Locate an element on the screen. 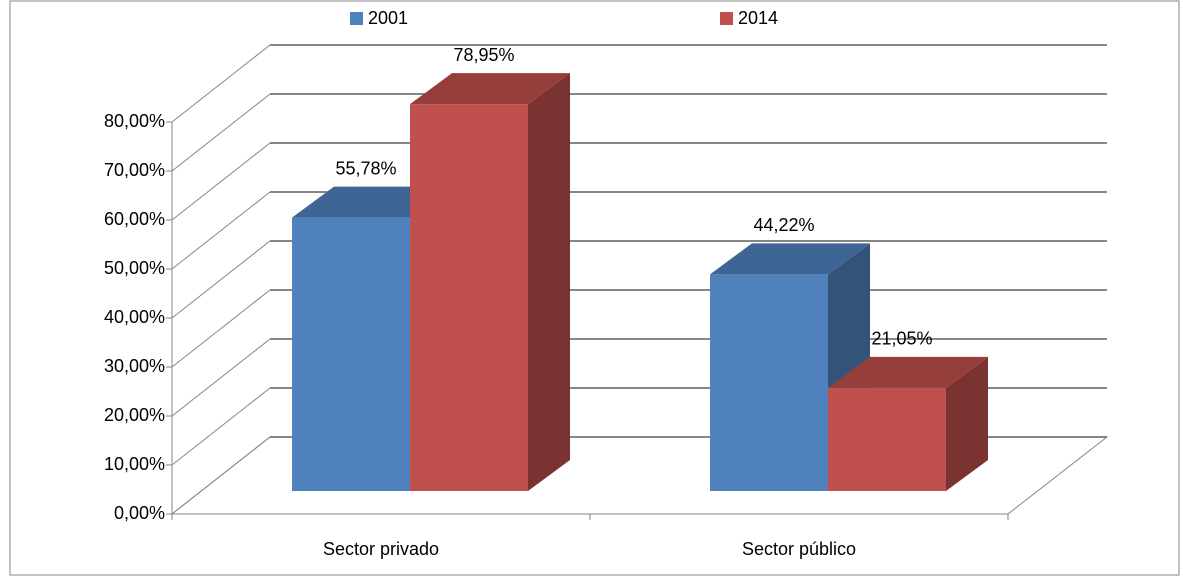 Image resolution: width=1183 pixels, height=584 pixels. legend-label: 2014 is located at coordinates (758, 18).